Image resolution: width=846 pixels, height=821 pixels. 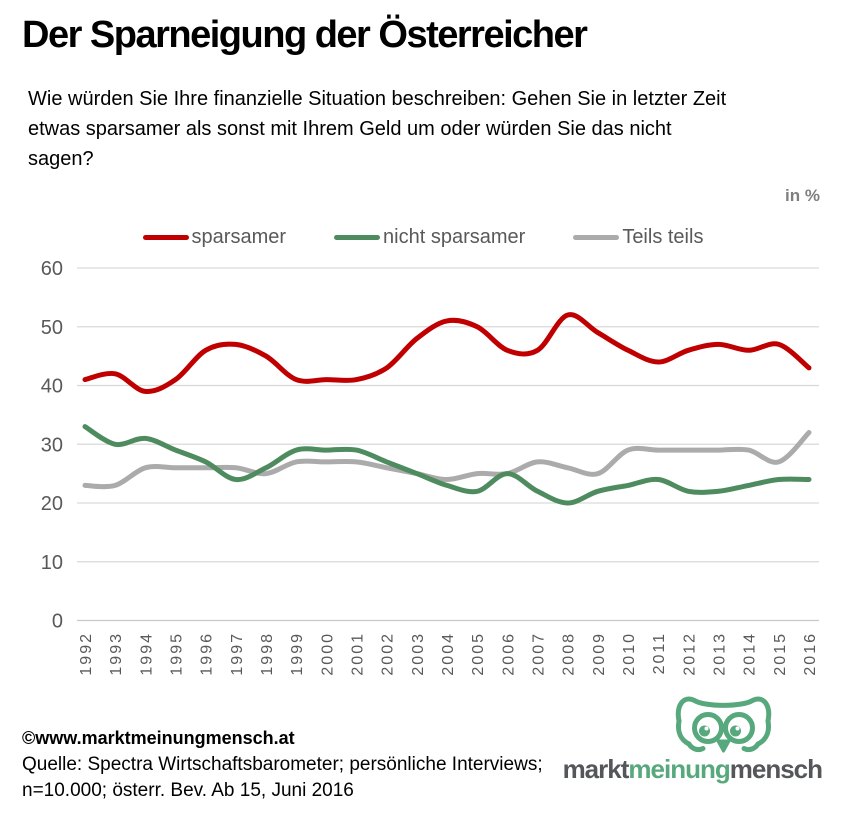 What do you see at coordinates (297, 654) in the screenshot?
I see `x-axis-label: 1999` at bounding box center [297, 654].